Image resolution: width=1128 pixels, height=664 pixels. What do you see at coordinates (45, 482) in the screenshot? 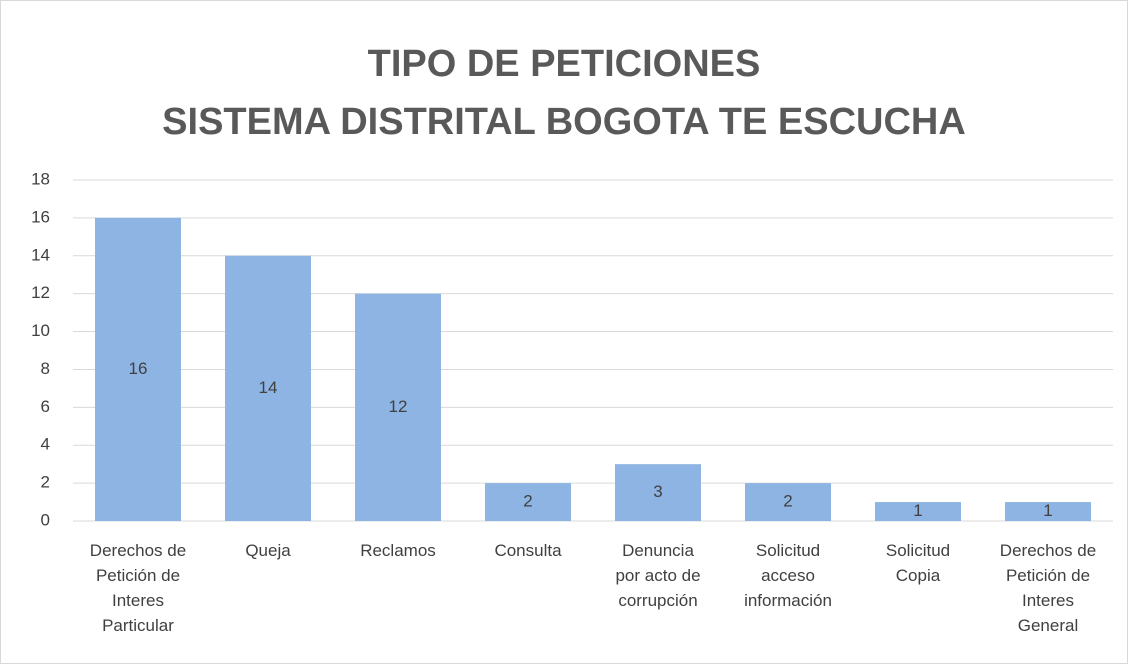
I see `y-tick-label: 2` at bounding box center [45, 482].